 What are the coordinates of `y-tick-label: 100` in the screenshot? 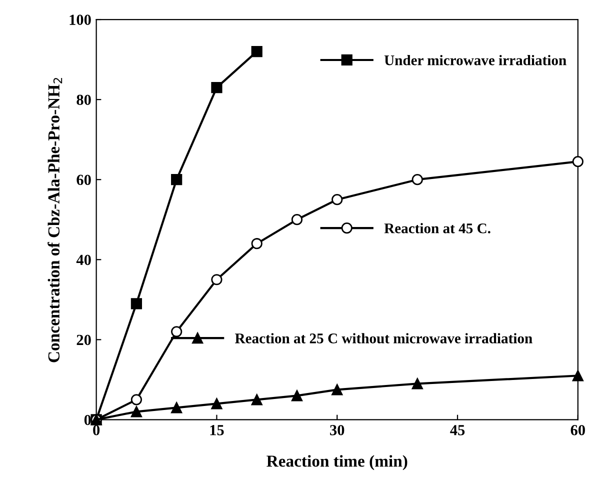 It's located at (80, 19).